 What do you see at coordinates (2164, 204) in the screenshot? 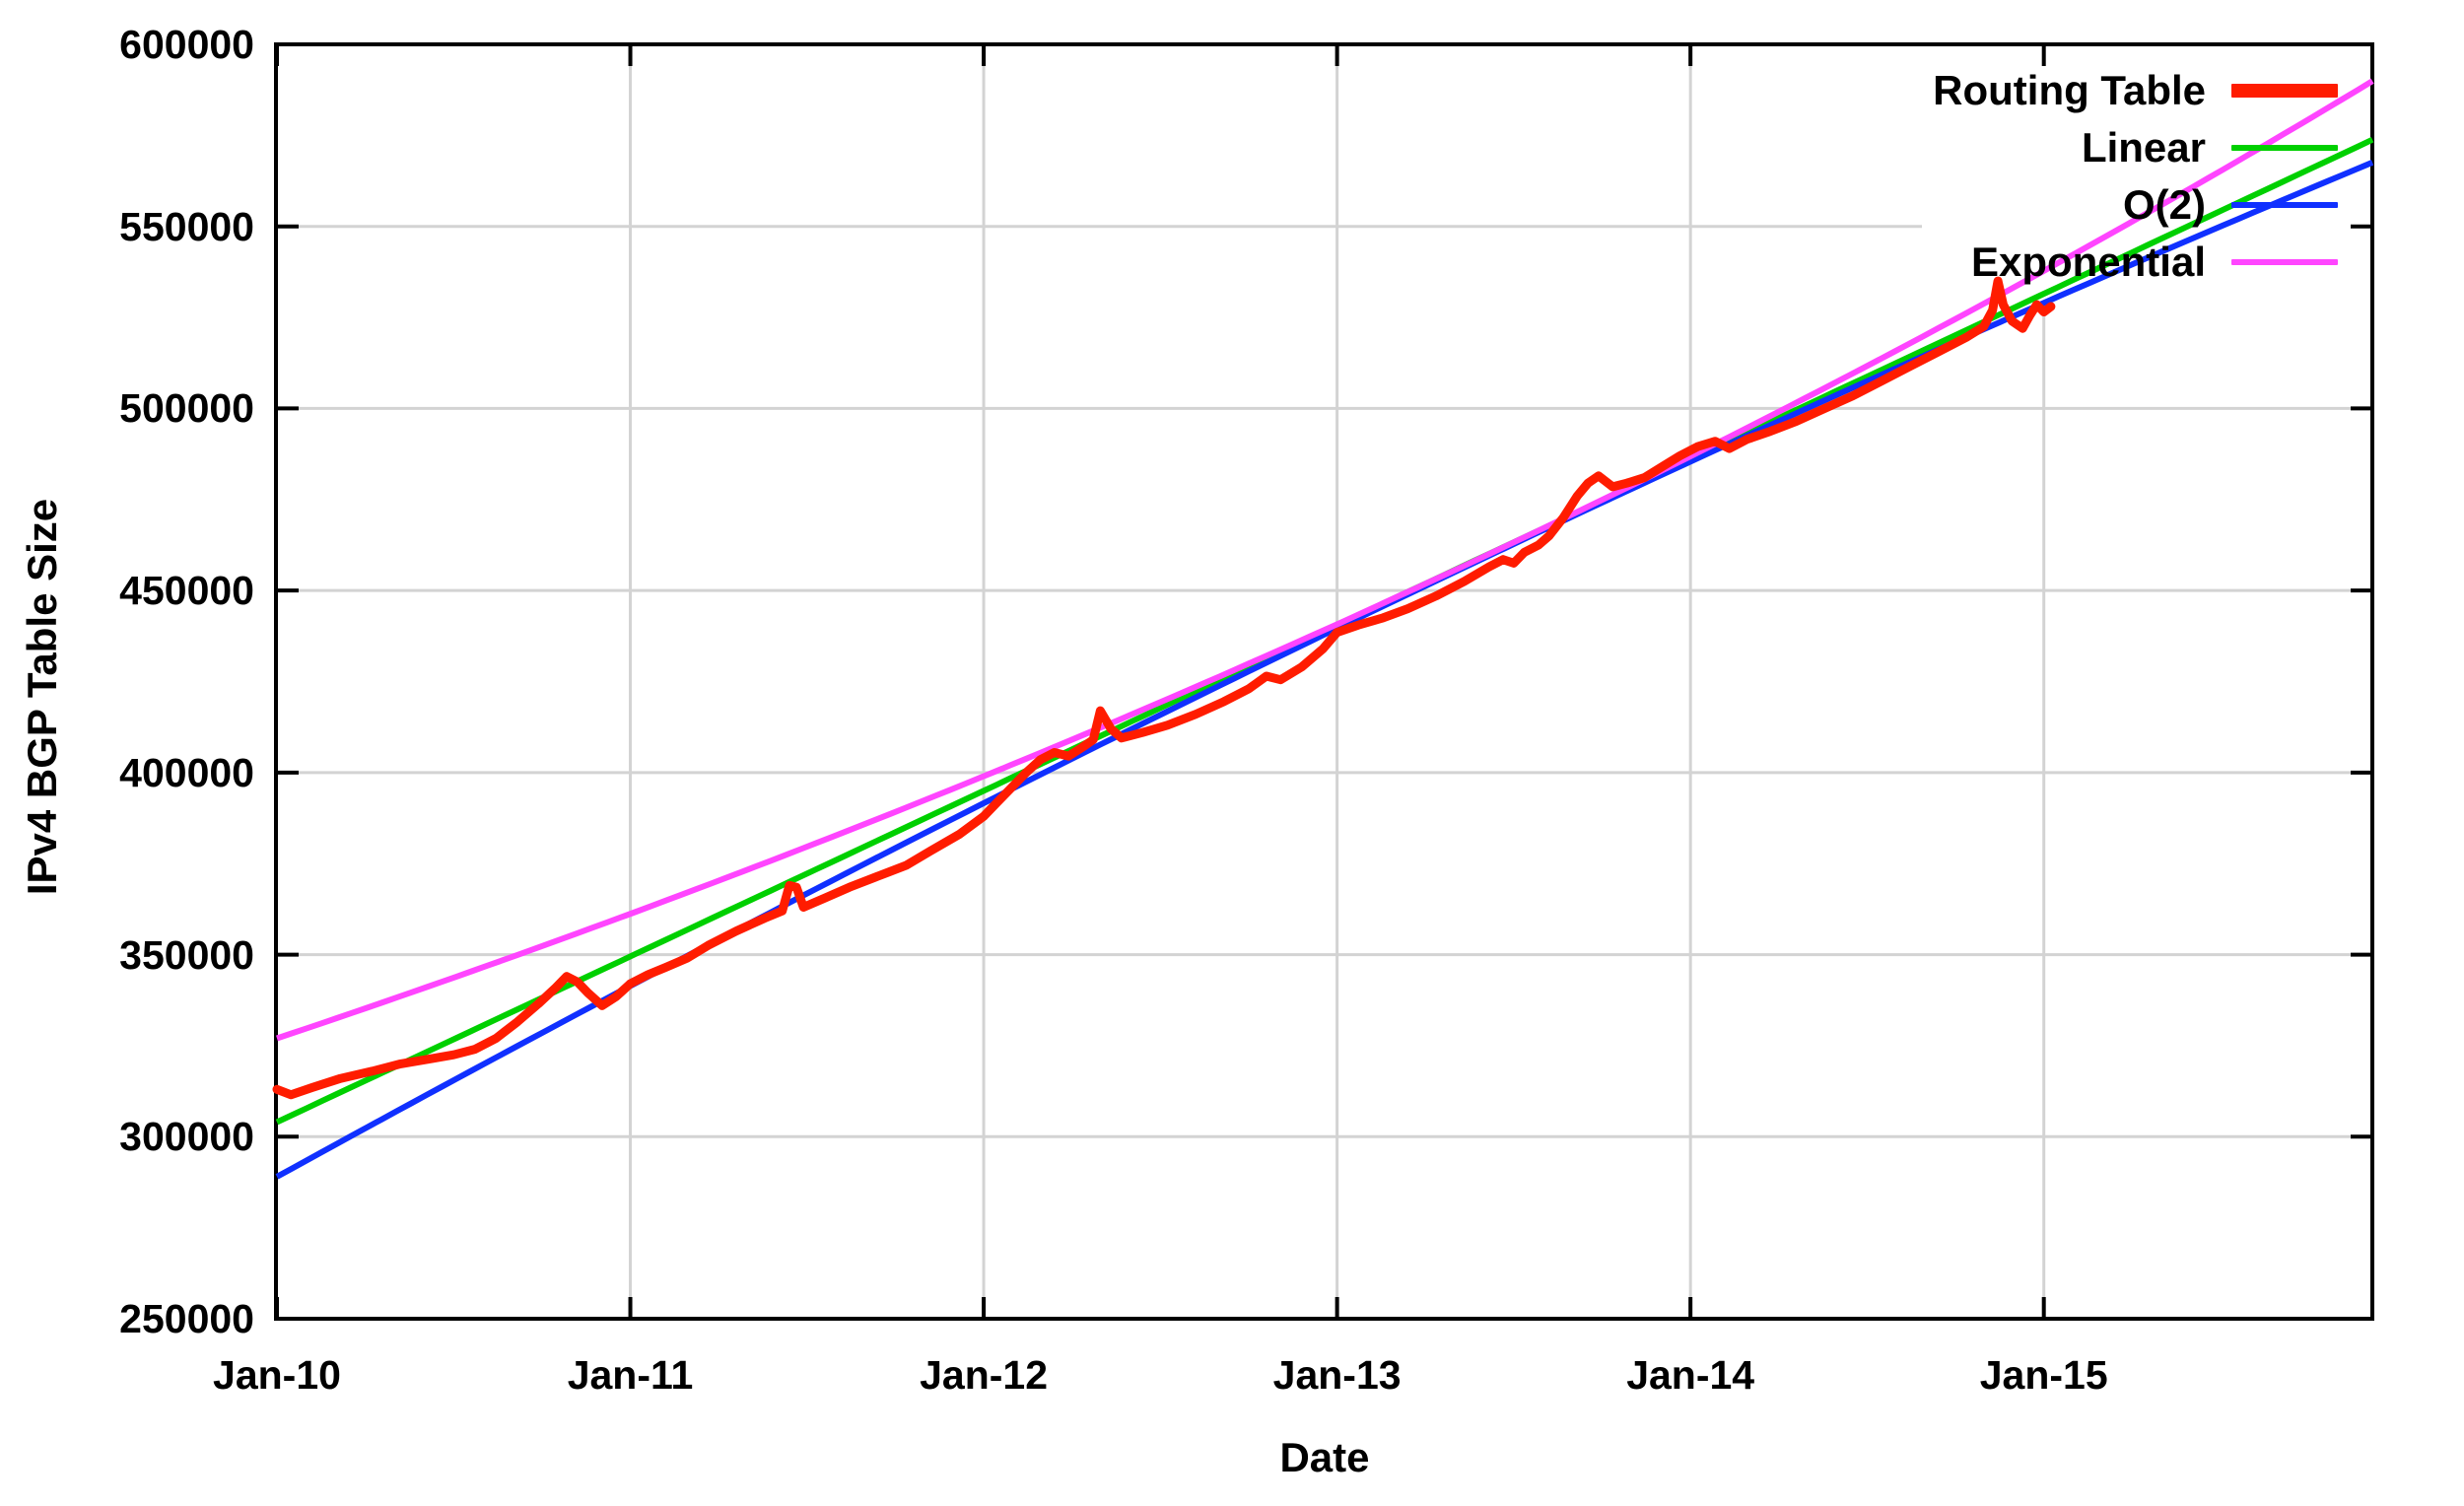
I see `legend-label: O(2)` at bounding box center [2164, 204].